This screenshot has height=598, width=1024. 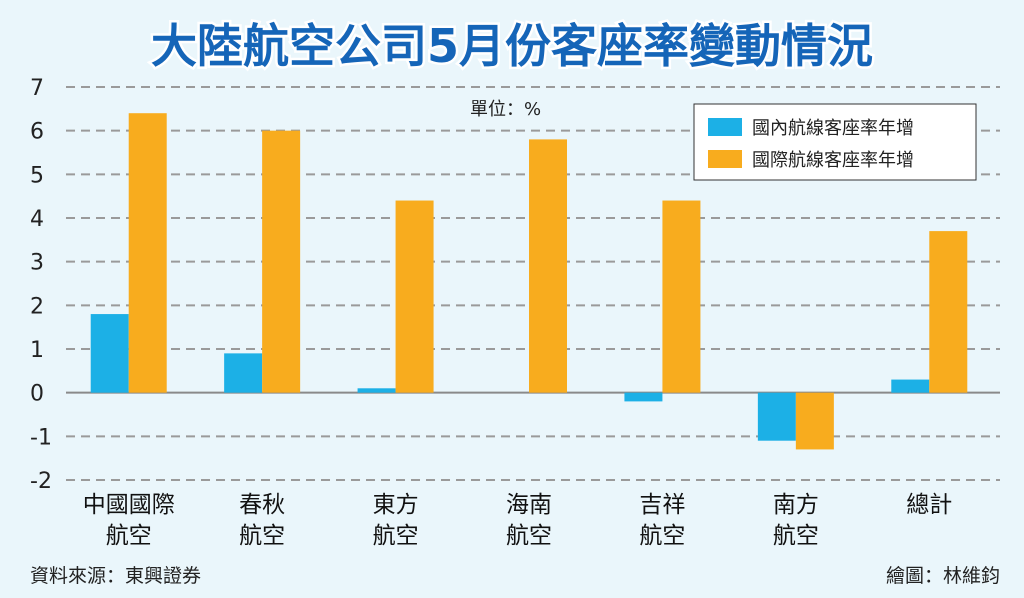 I want to click on y-tick-label: 4, so click(x=37, y=219).